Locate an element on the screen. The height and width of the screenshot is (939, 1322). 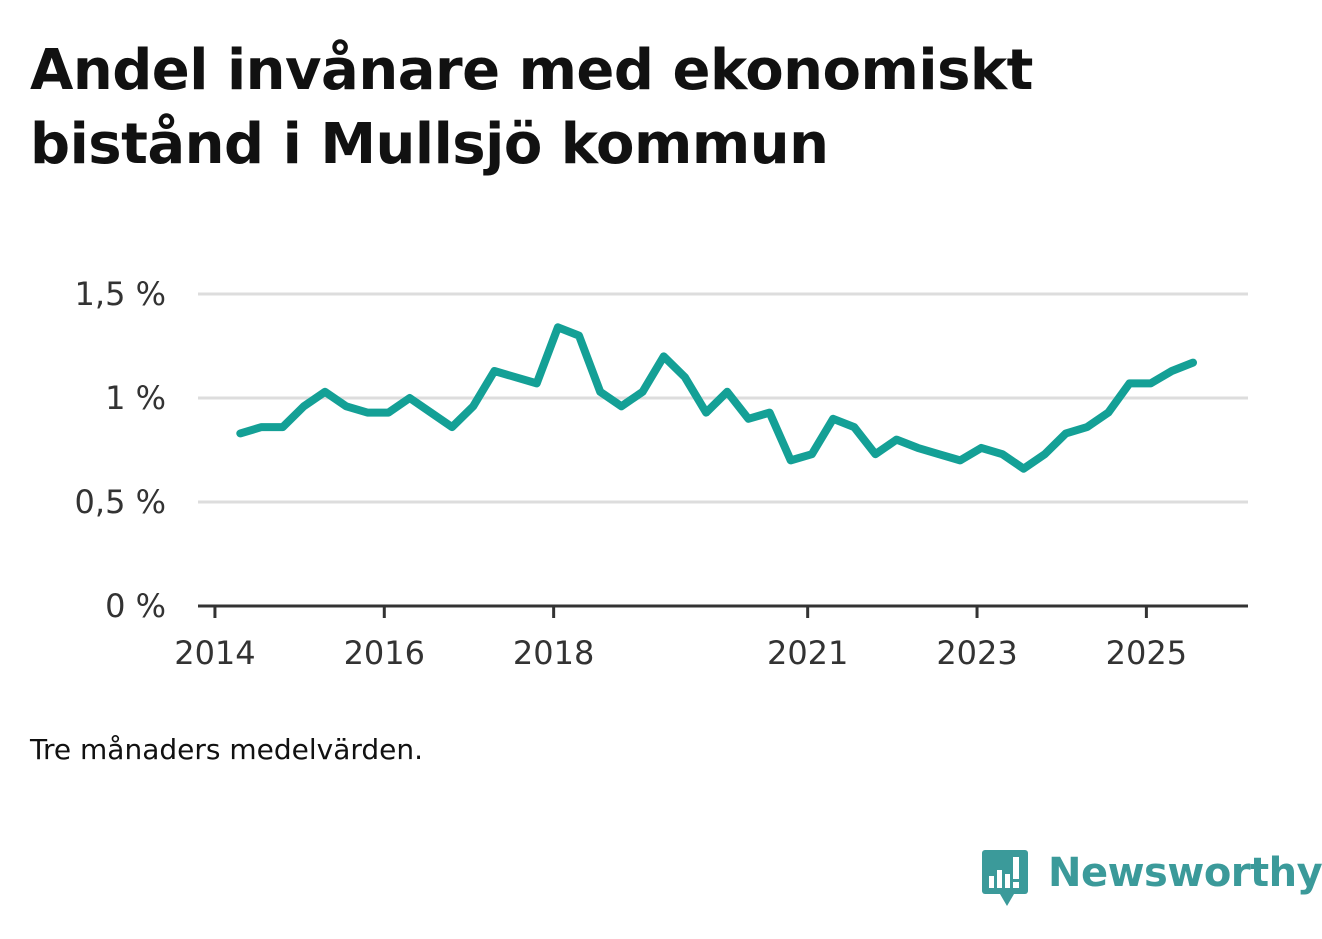
brand-name: Newsworthy is located at coordinates (1185, 873).